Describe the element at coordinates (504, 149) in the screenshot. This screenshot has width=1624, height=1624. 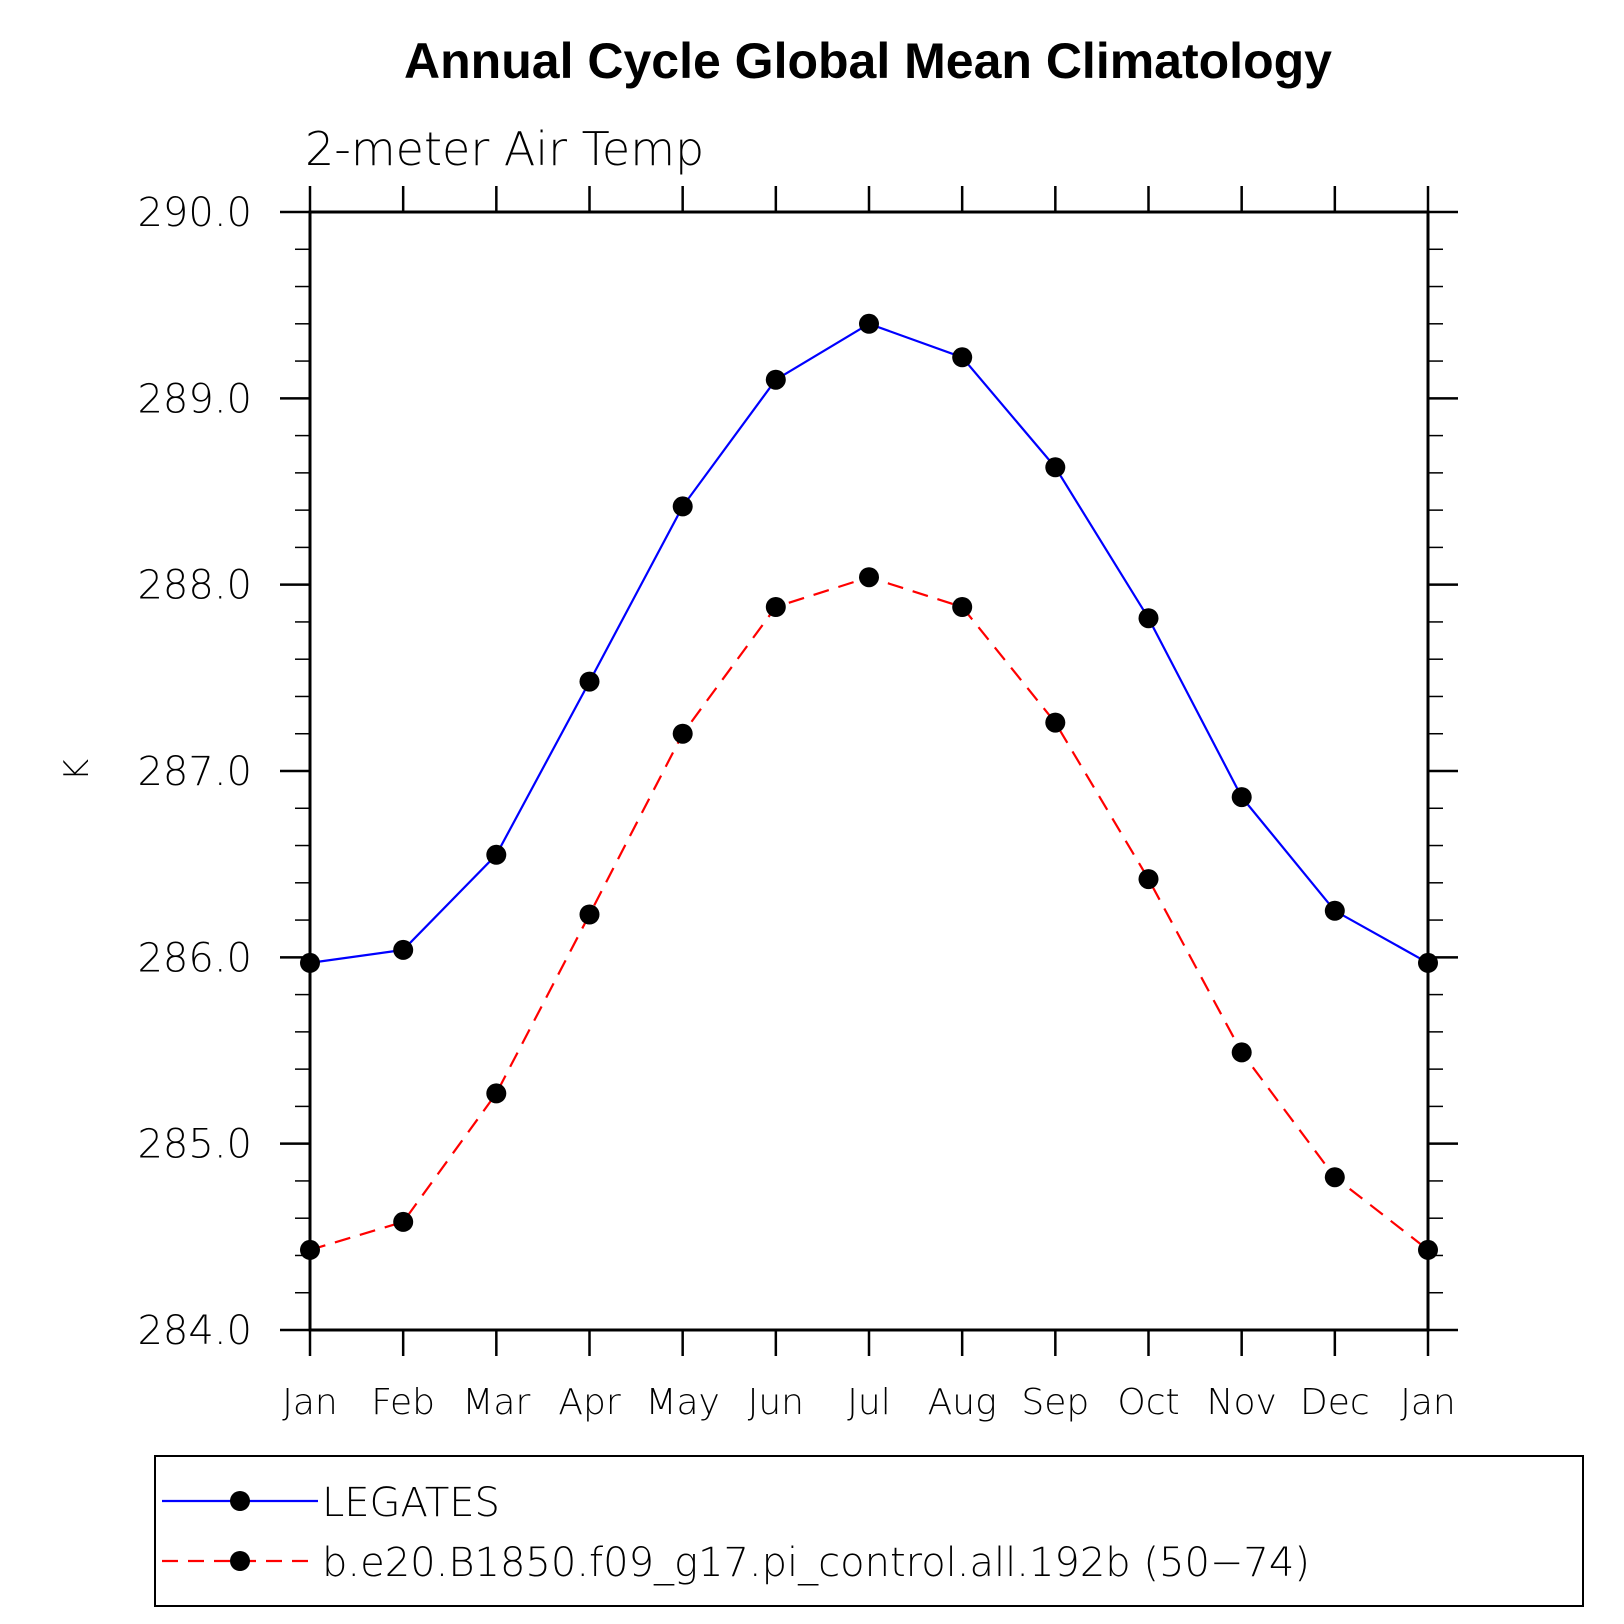
I see `chart-subtitle: 2-meter Air Temp` at that location.